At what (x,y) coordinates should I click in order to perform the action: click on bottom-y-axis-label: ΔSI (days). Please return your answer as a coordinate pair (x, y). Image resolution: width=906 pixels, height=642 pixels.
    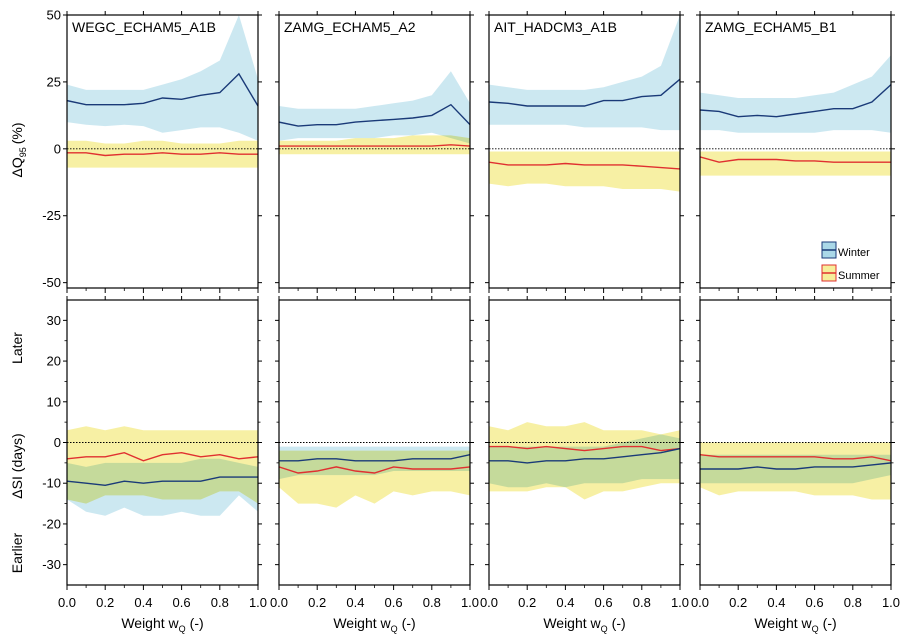
    Looking at the image, I should click on (17, 465).